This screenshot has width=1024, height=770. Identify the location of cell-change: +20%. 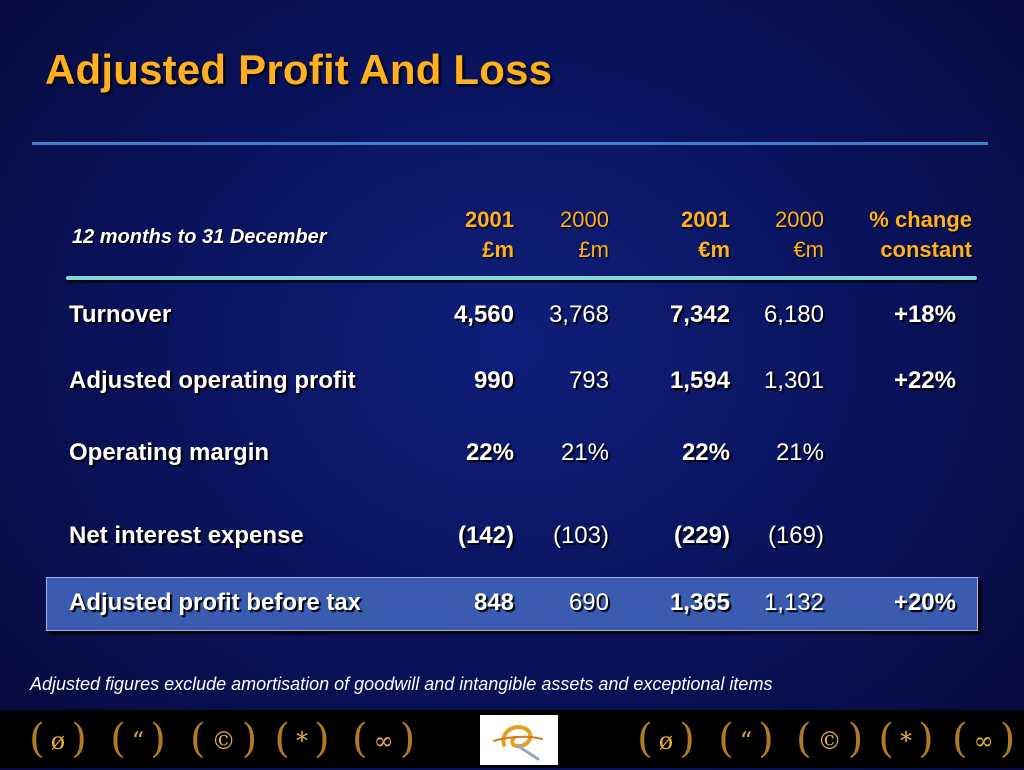
(924, 602).